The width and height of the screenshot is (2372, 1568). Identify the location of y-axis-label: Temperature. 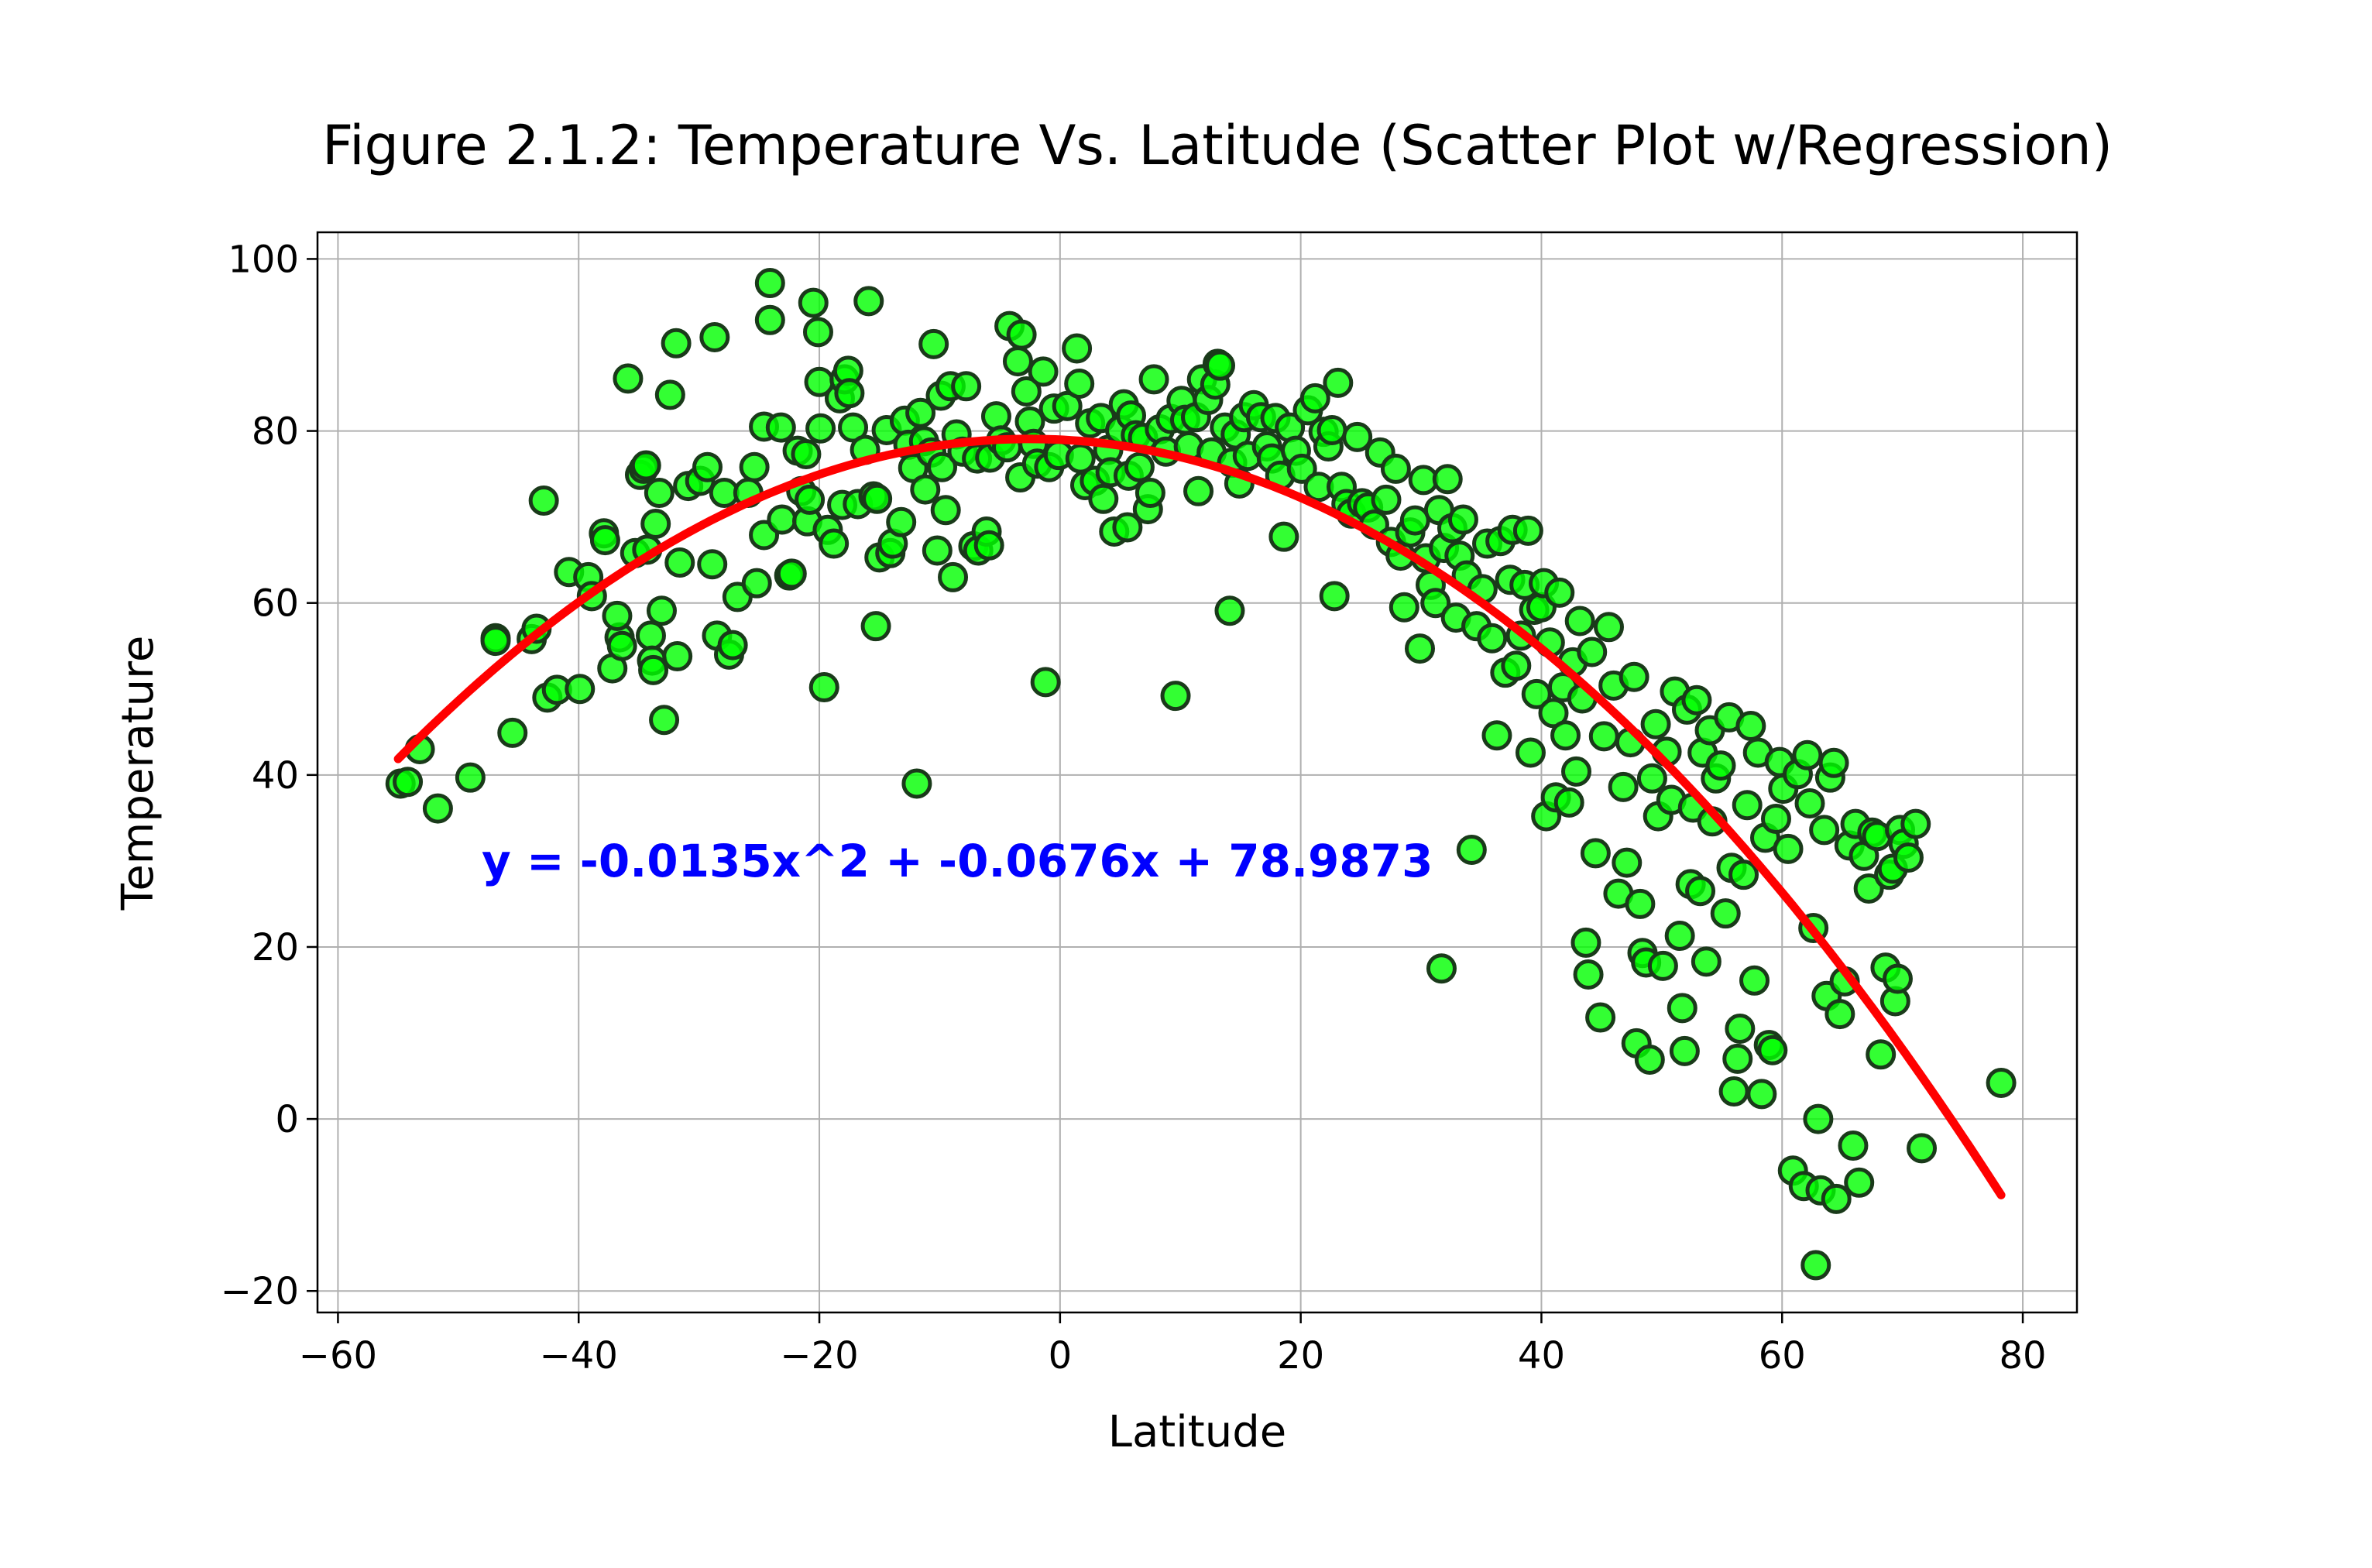
(138, 773).